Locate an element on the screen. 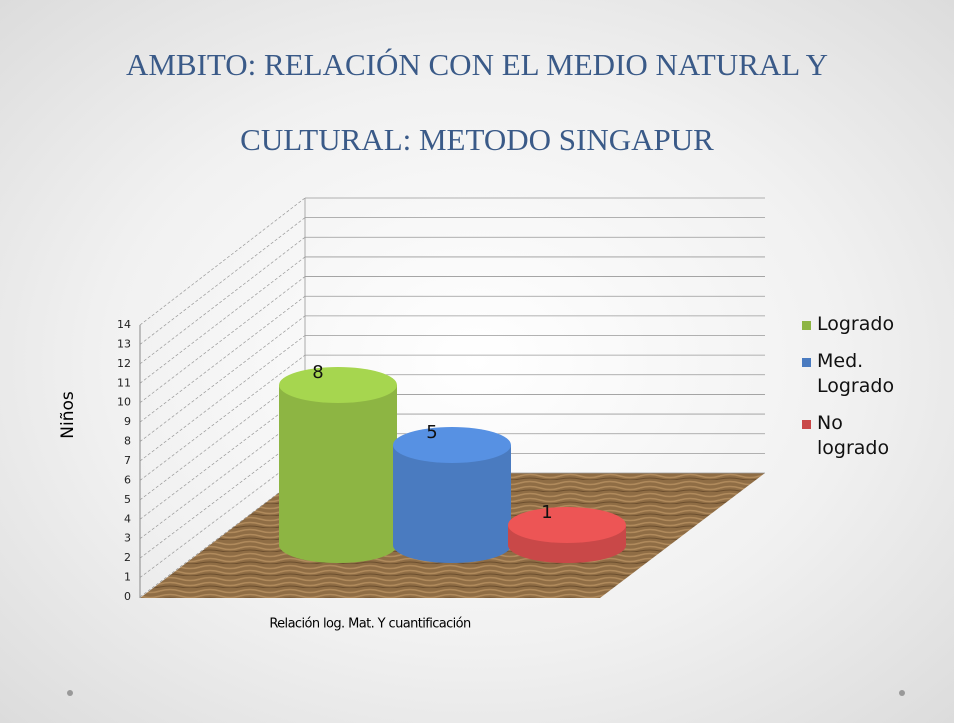 The height and width of the screenshot is (723, 954). y-tick-label: 7 is located at coordinates (127, 460).